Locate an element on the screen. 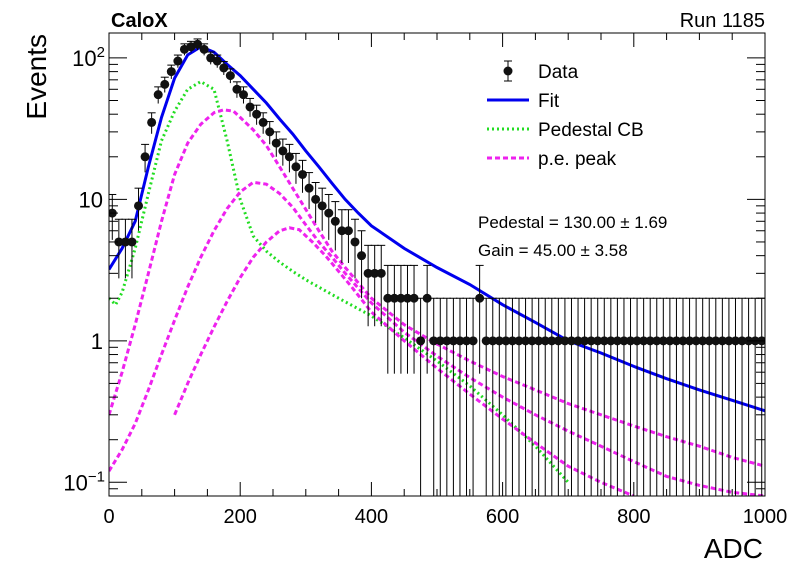 The image size is (796, 572). x-tick-label: 400 is located at coordinates (371, 517).